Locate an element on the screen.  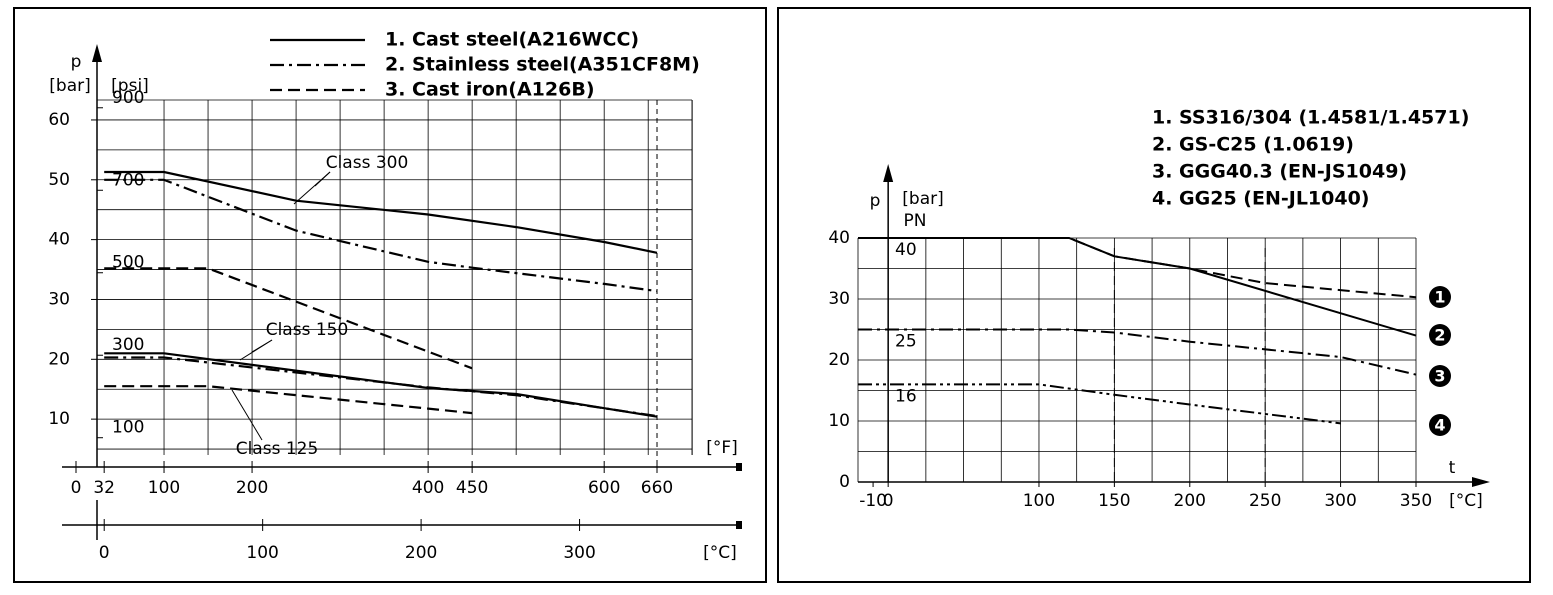
annotation: Class 300 is located at coordinates (367, 163).